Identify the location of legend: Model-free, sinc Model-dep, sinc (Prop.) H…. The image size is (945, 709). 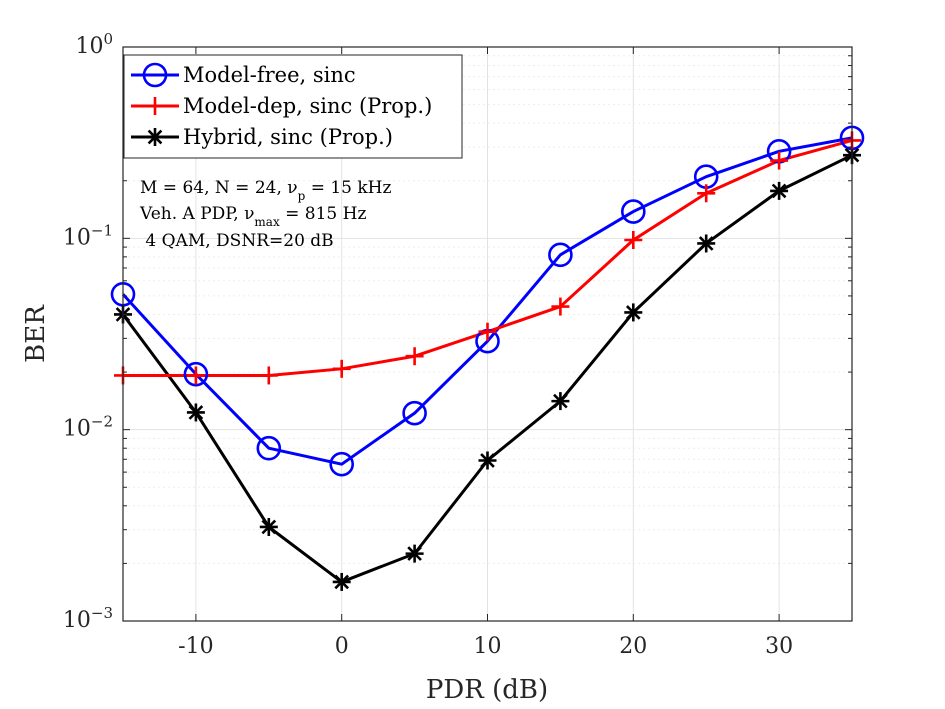
(293, 106).